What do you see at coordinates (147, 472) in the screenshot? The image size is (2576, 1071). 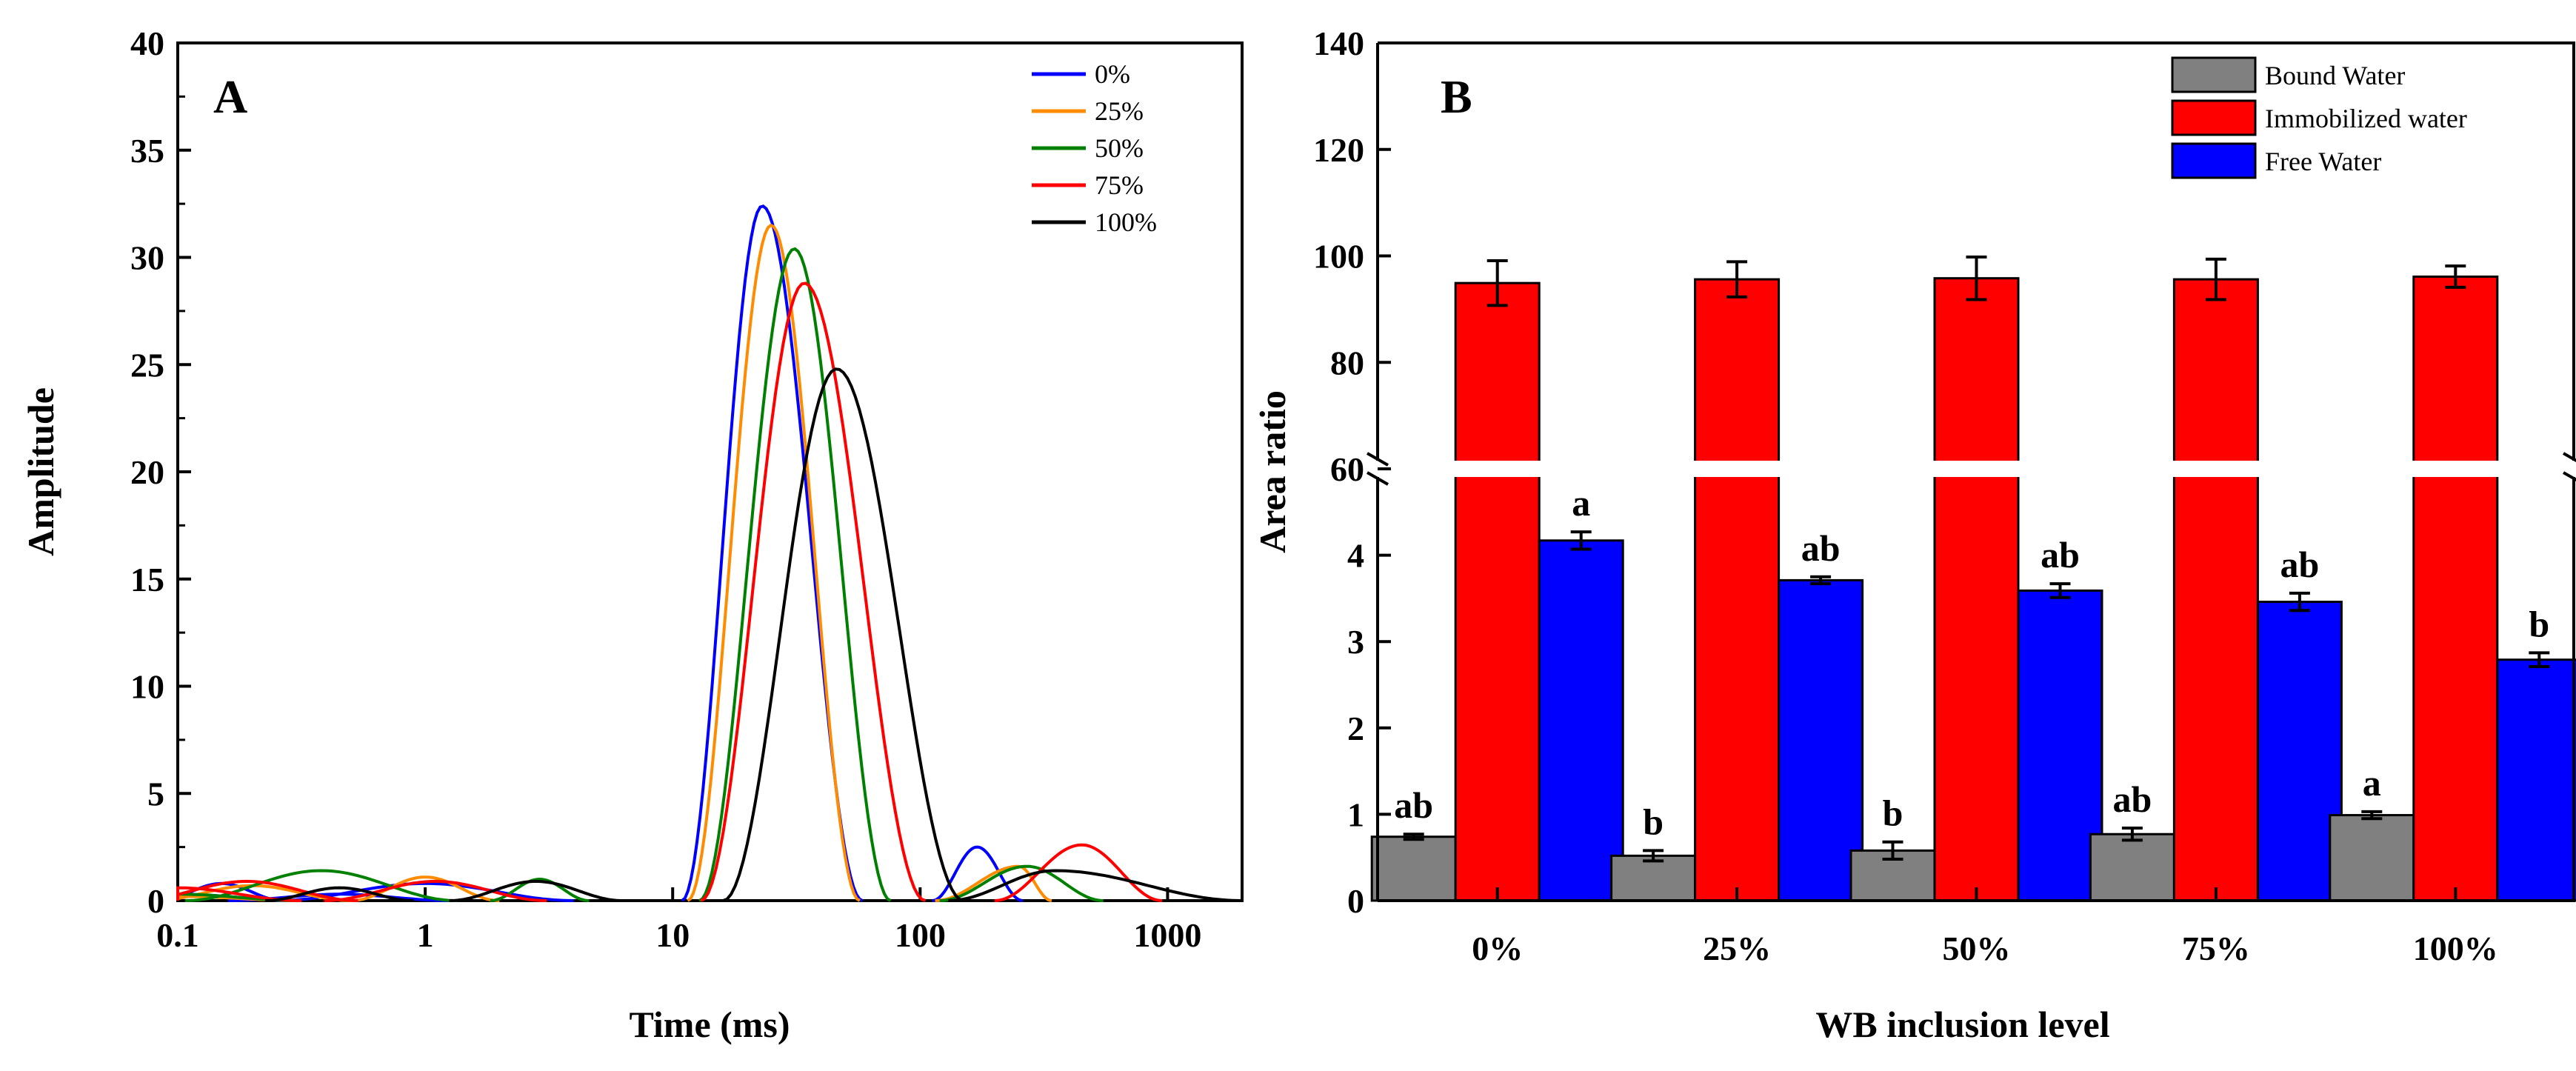 I see `y-tick-label: 20` at bounding box center [147, 472].